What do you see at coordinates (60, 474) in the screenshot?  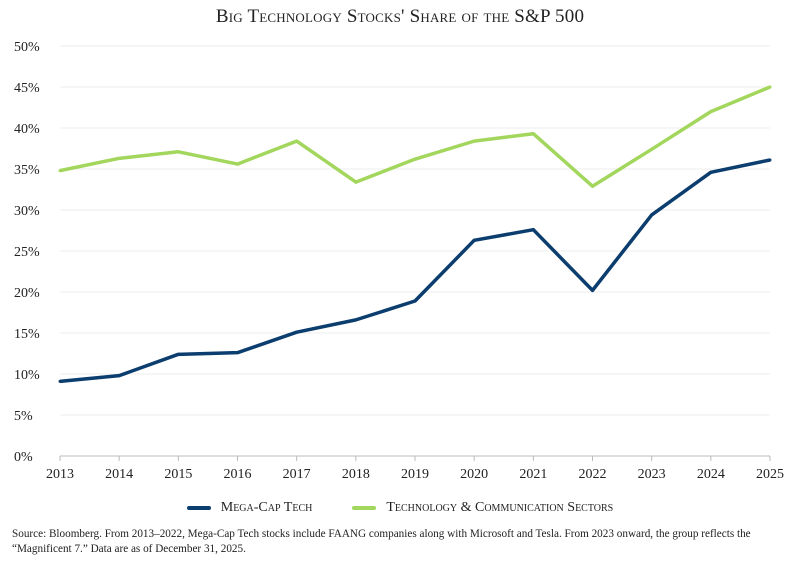 I see `x-tick-label: 2013` at bounding box center [60, 474].